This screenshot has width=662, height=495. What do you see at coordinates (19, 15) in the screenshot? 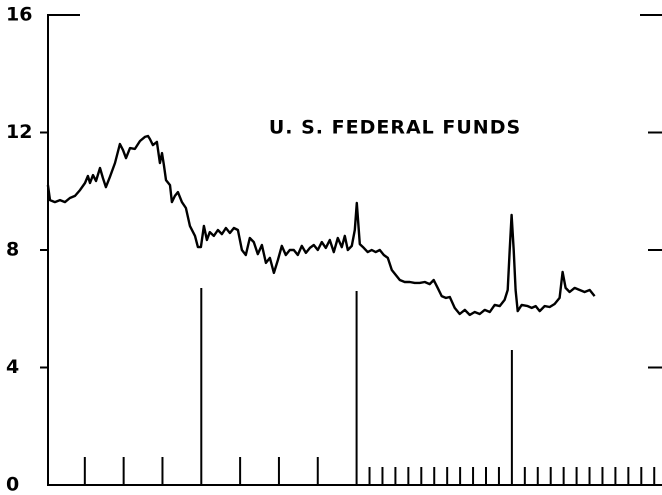
I see `y-tick-label: 16` at bounding box center [19, 15].